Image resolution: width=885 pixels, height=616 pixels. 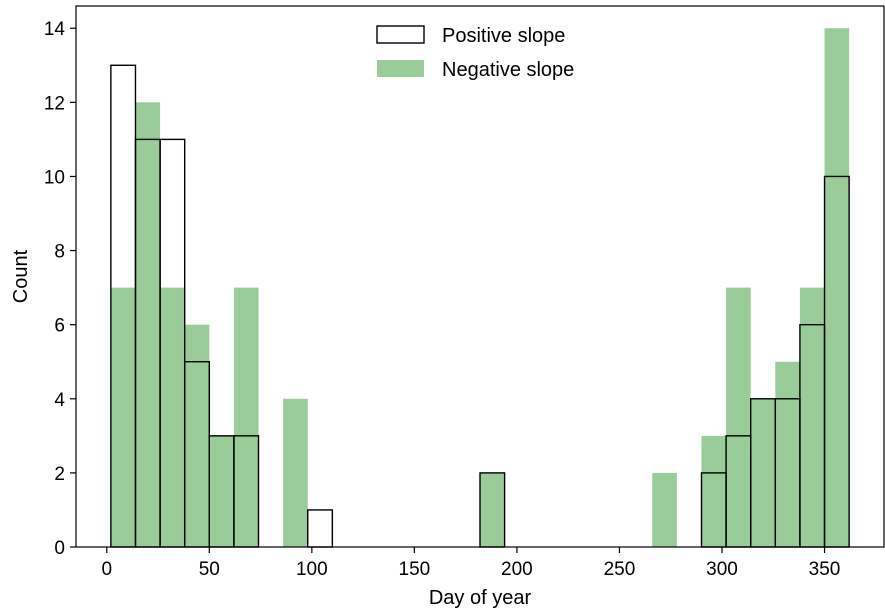 I want to click on x-tick-label: 300, so click(x=722, y=569).